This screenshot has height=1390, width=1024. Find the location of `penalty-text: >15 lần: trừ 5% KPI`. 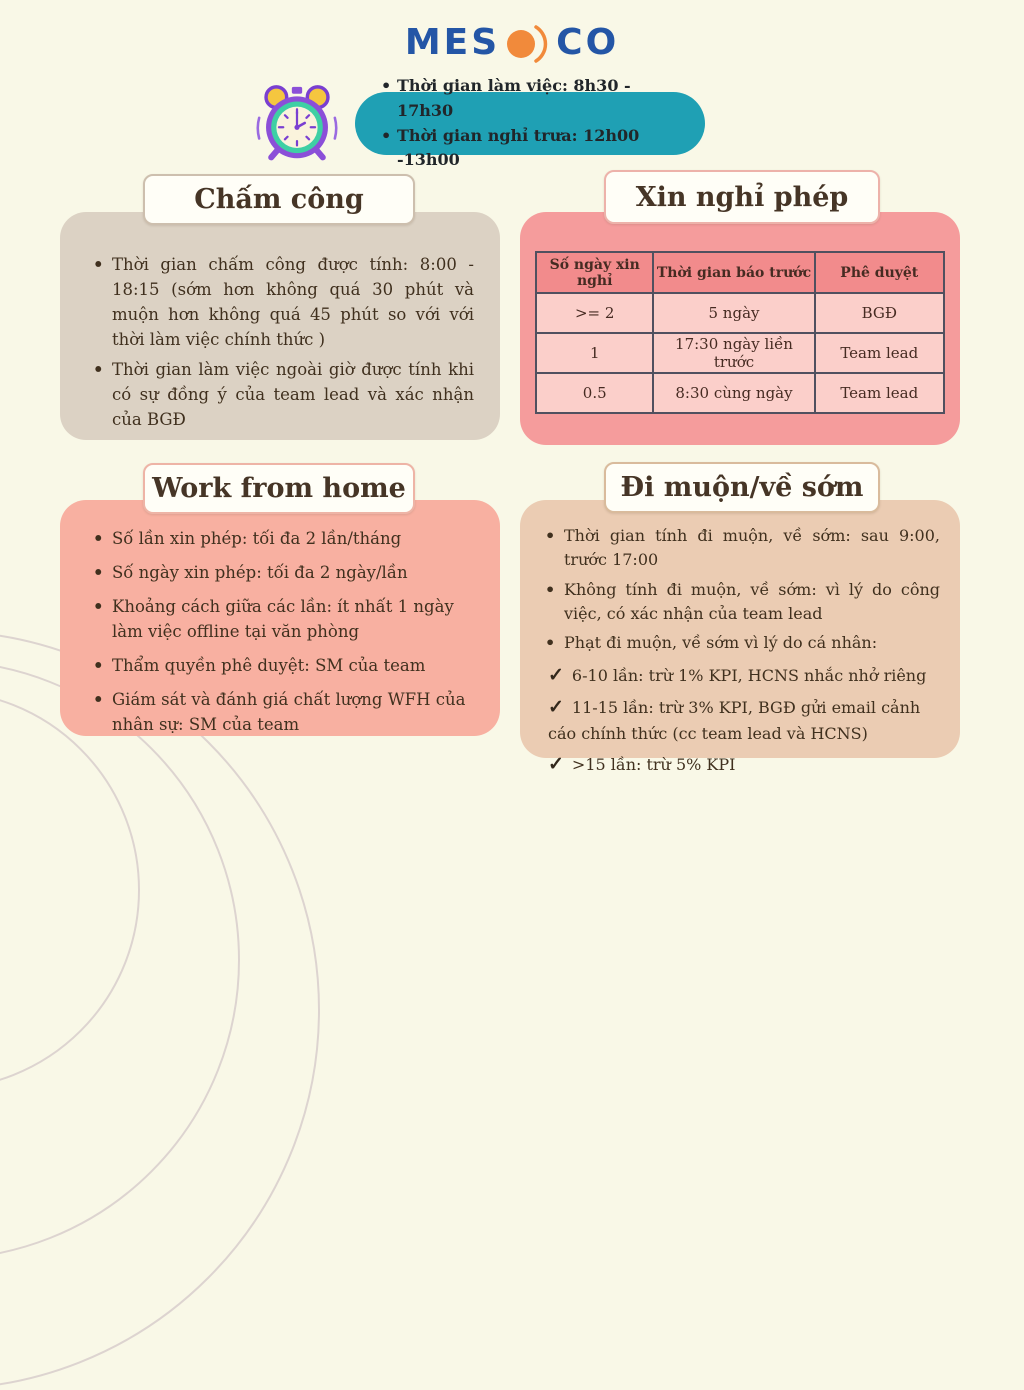

penalty-text: >15 lần: trừ 5% KPI is located at coordinates (653, 764).